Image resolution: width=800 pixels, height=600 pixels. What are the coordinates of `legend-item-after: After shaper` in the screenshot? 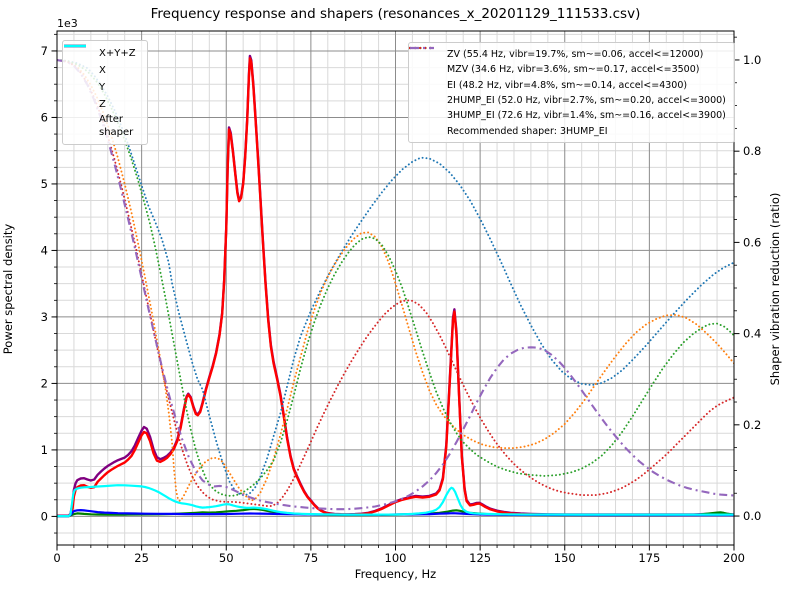 It's located at (101, 91).